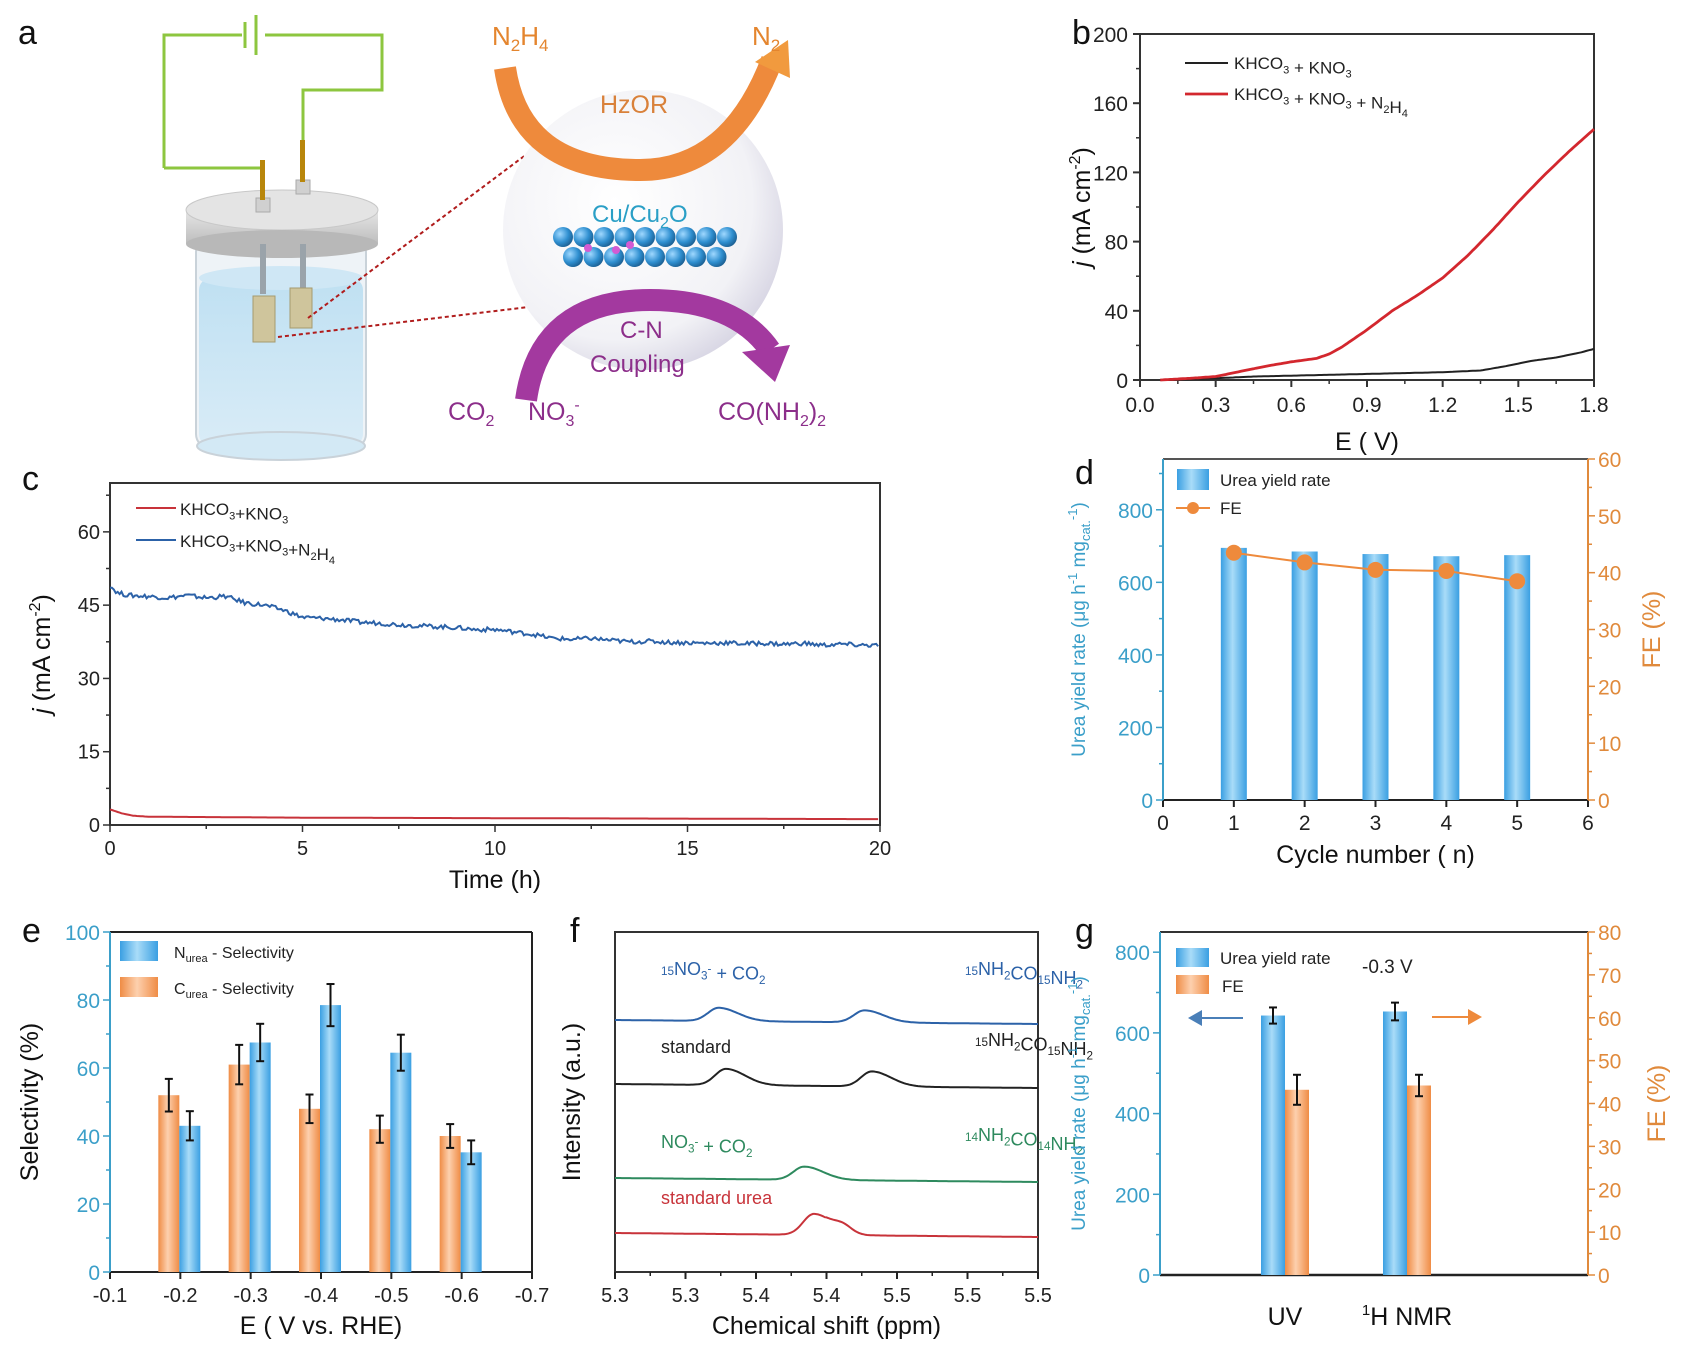 The image size is (1686, 1351). What do you see at coordinates (234, 991) in the screenshot?
I see `legend-label: Curea - Selectivity` at bounding box center [234, 991].